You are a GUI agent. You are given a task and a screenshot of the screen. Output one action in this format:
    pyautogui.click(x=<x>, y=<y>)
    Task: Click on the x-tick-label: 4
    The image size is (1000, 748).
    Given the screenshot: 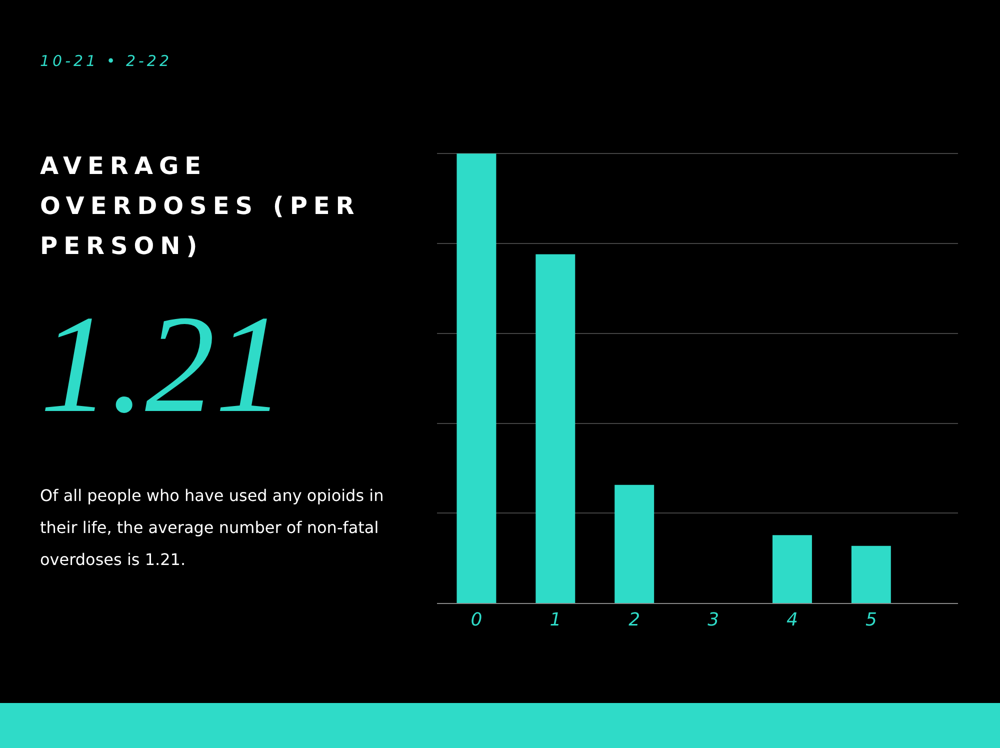 What is the action you would take?
    pyautogui.click(x=792, y=620)
    